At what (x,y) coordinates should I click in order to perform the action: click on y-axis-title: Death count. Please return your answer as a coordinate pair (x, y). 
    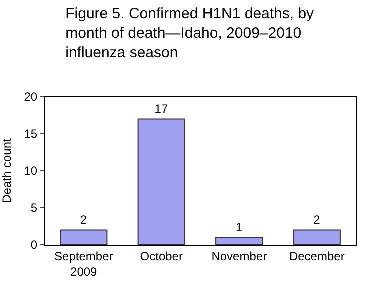
    Looking at the image, I should click on (7, 171).